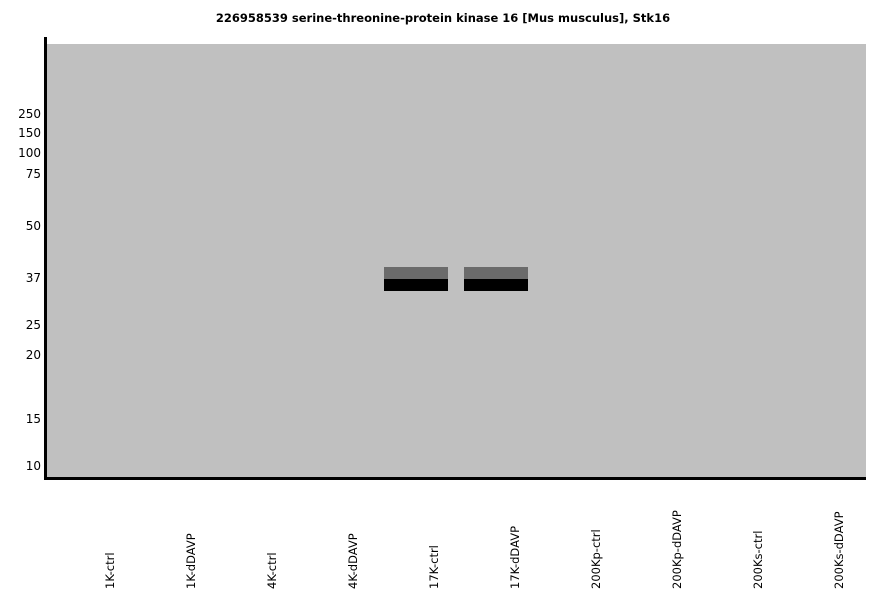 Image resolution: width=886 pixels, height=595 pixels. I want to click on x-axis-line, so click(455, 478).